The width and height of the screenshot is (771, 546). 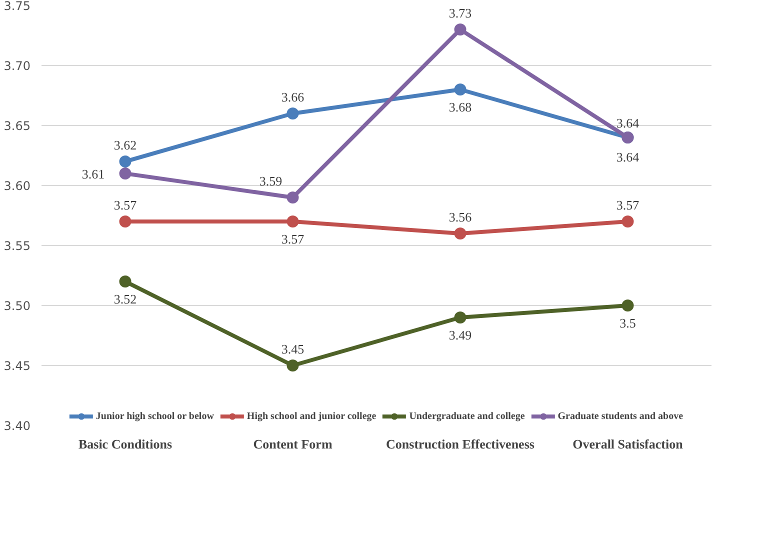 What do you see at coordinates (270, 181) in the screenshot?
I see `data-label: 3.59` at bounding box center [270, 181].